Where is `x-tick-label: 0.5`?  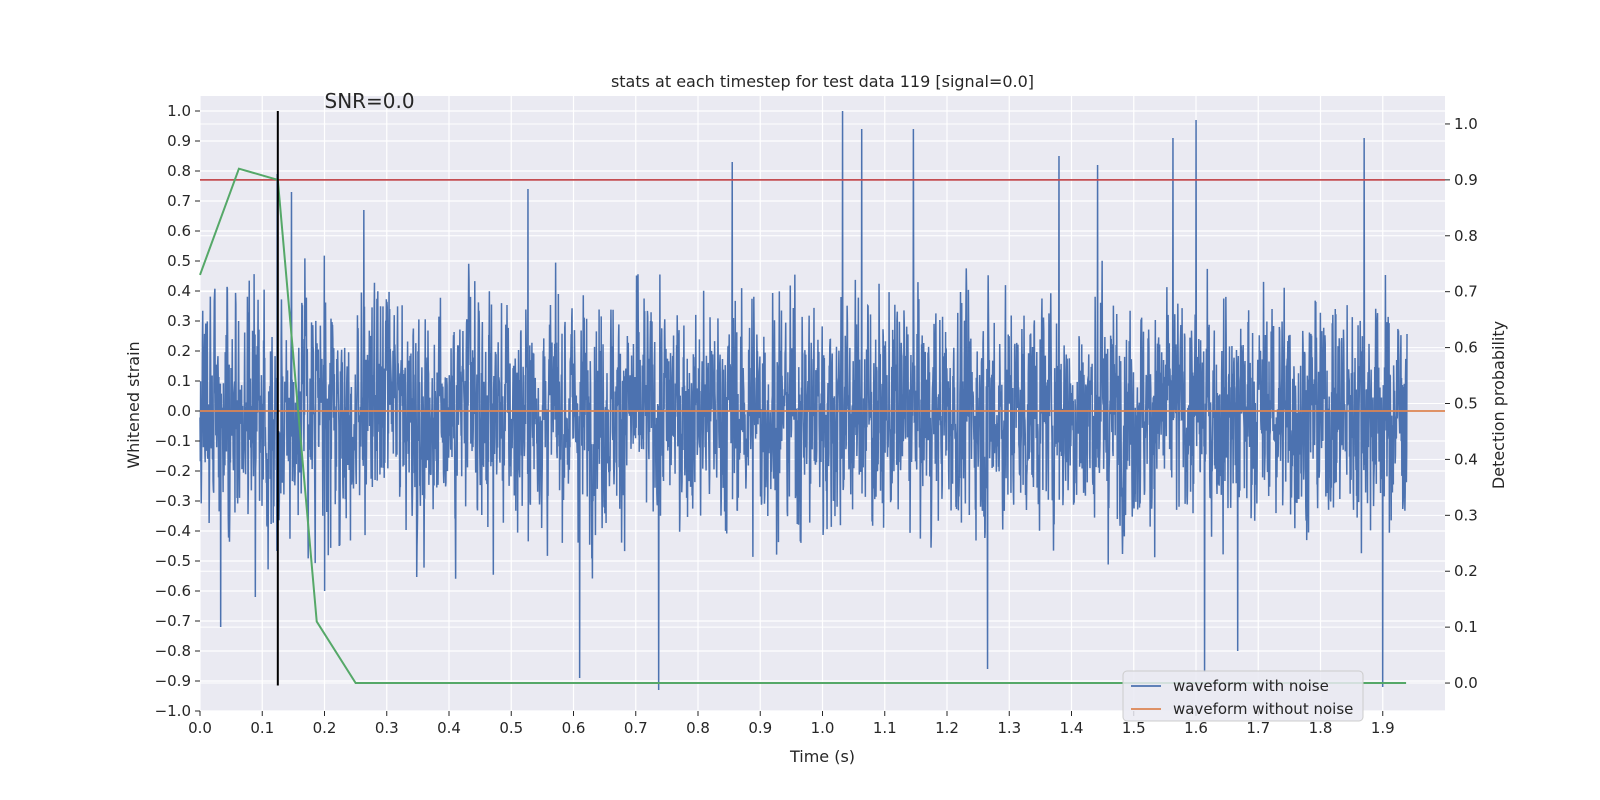 x-tick-label: 0.5 is located at coordinates (511, 728).